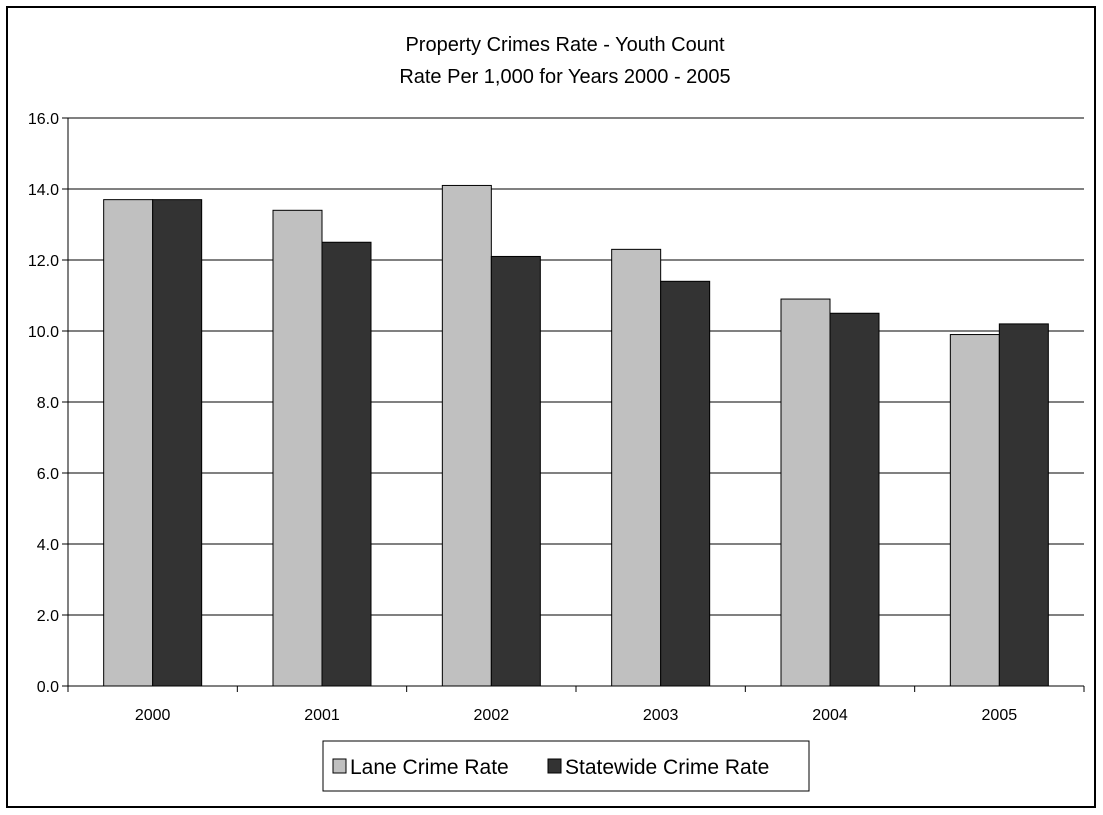  Describe the element at coordinates (974, 510) in the screenshot. I see `bar-lane-2005` at that location.